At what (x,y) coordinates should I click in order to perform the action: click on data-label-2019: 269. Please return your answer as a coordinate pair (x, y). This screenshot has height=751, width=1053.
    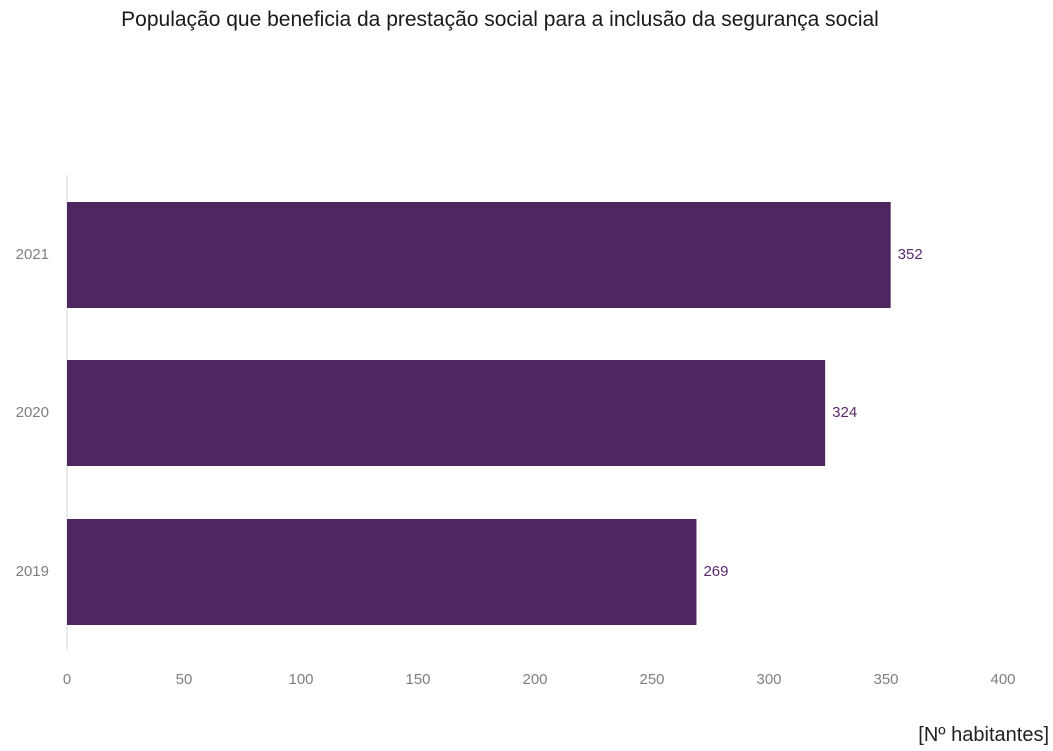
    Looking at the image, I should click on (715, 571).